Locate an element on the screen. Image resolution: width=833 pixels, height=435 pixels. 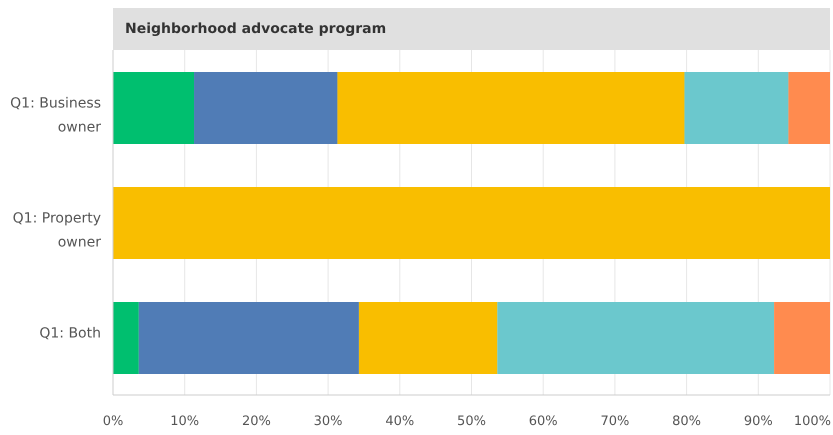
x-tick-label: 70% is located at coordinates (615, 421).